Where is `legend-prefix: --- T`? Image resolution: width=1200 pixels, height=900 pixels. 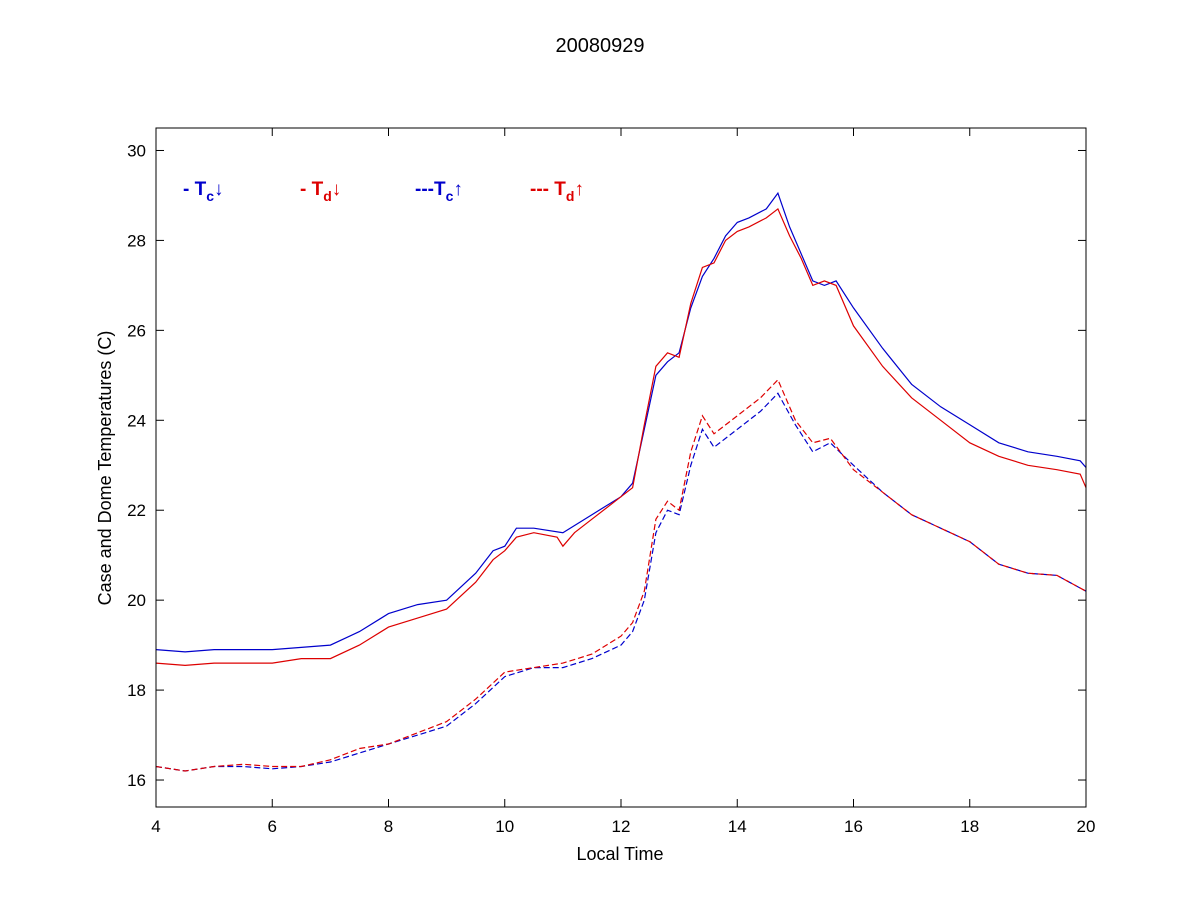 legend-prefix: --- T is located at coordinates (548, 189).